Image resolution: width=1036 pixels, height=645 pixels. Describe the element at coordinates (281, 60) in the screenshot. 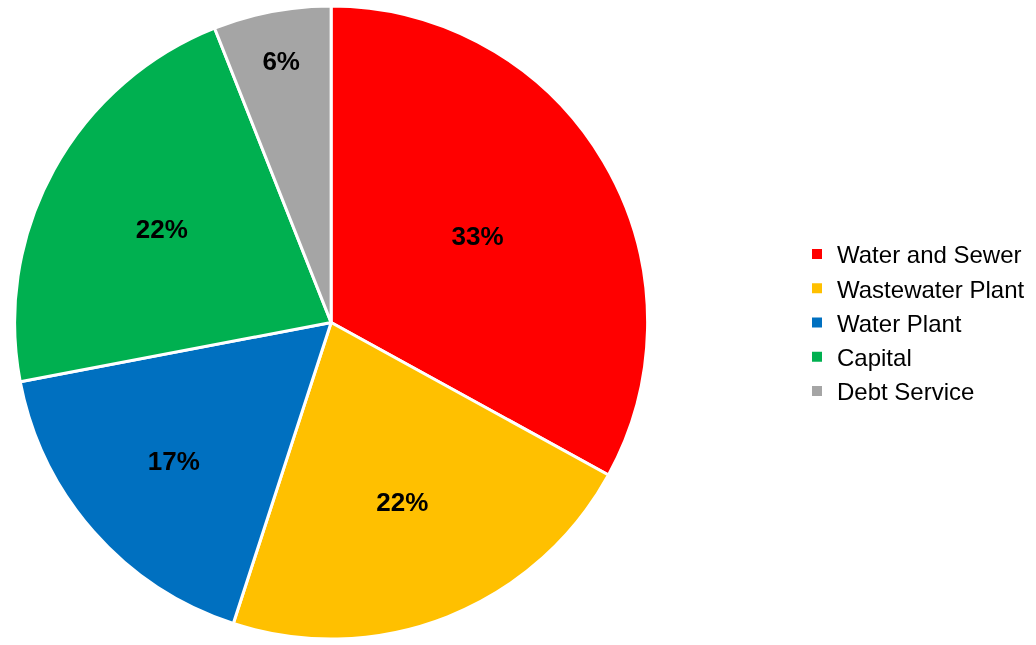

I see `data-label: 6%` at that location.